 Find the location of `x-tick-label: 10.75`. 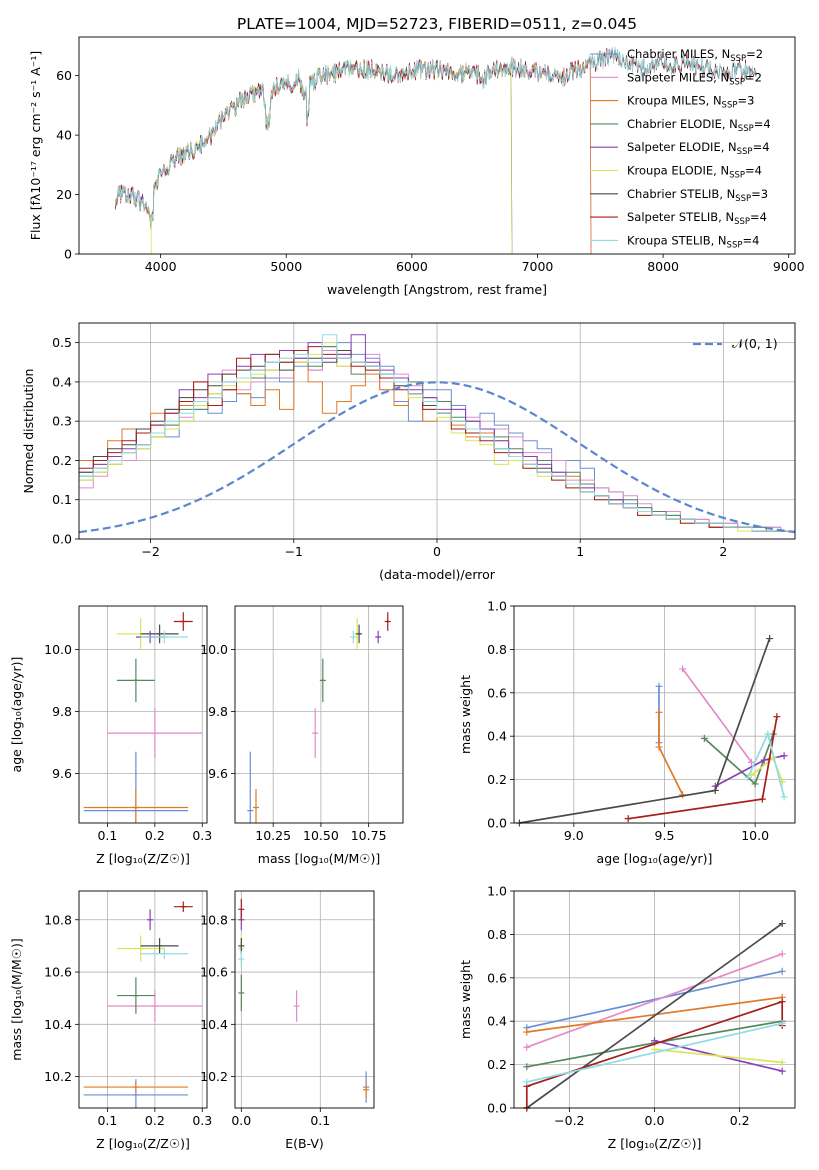

x-tick-label: 10.75 is located at coordinates (369, 835).